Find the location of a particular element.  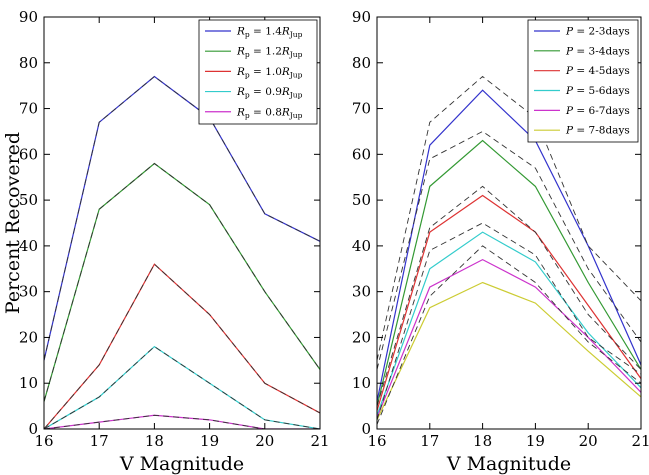

legend-label: Rp = 0.8RJup is located at coordinates (269, 113).